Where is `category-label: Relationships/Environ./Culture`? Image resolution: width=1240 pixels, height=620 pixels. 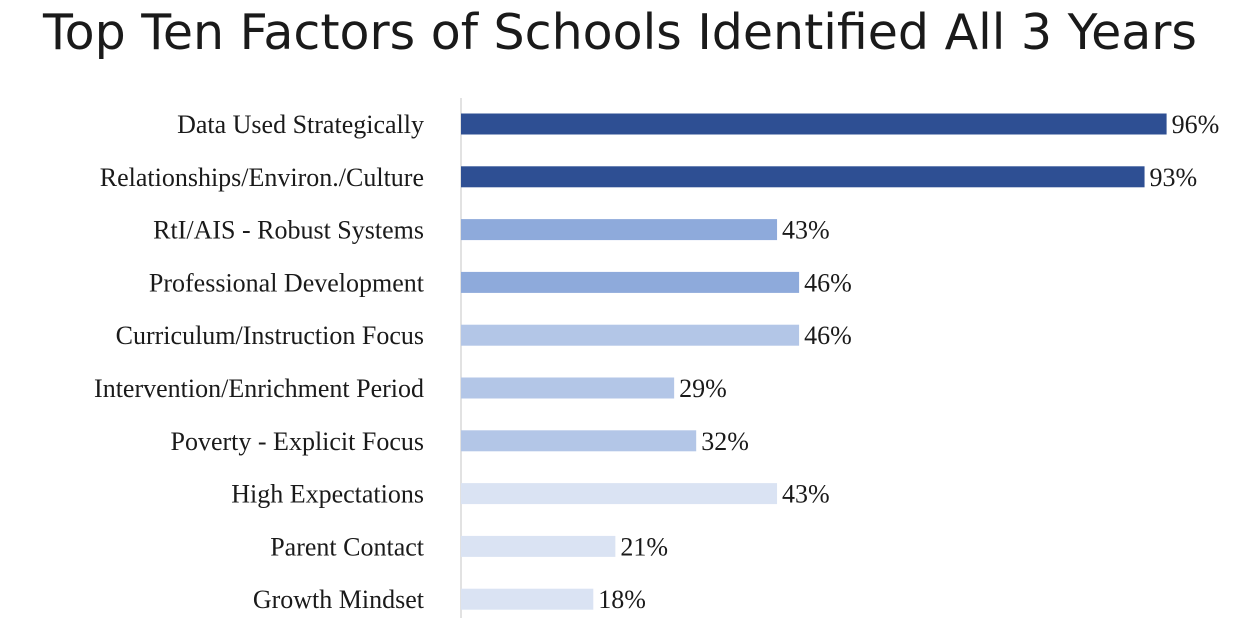
category-label: Relationships/Environ./Culture is located at coordinates (262, 177).